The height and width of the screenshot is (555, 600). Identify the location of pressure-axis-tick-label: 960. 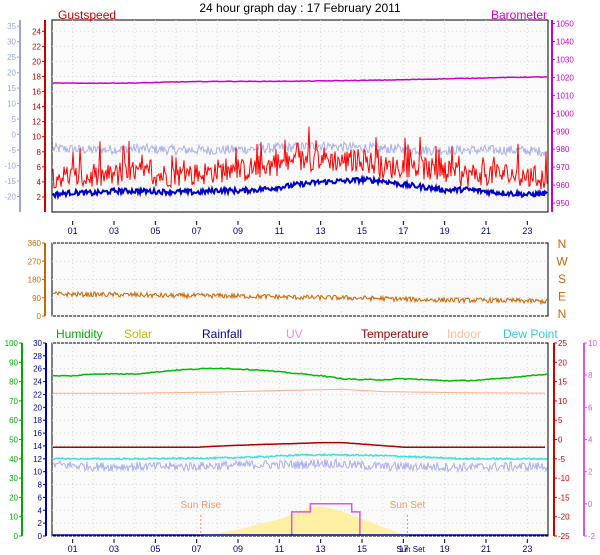
(563, 185).